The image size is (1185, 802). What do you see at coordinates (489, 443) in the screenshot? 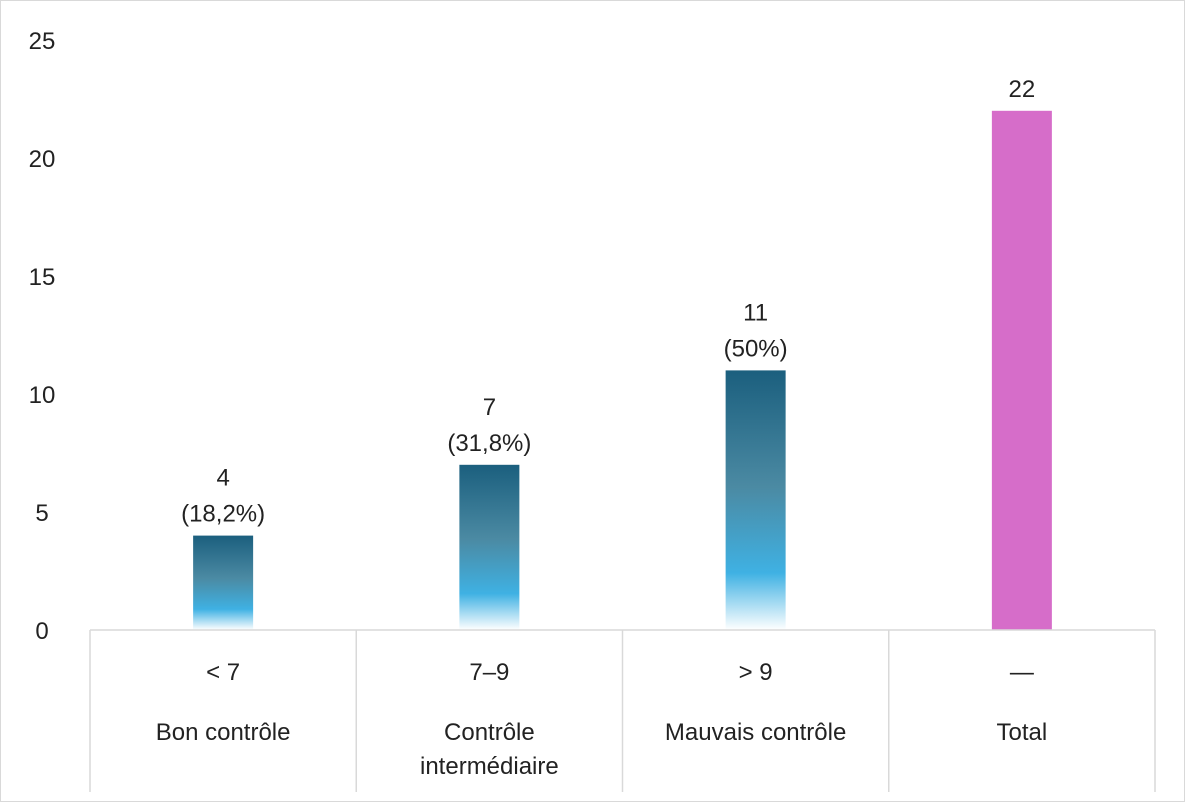
I see `data-label: (31,8%)` at bounding box center [489, 443].